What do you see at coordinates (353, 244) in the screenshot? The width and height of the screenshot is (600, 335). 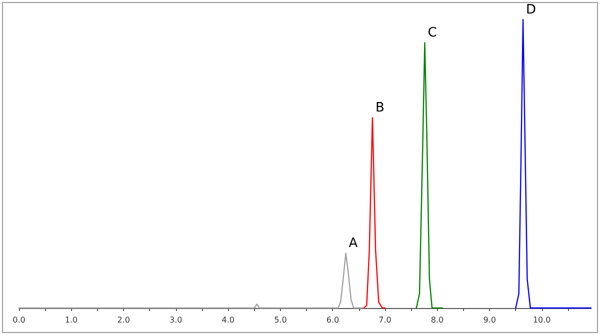 I see `annotation: A` at bounding box center [353, 244].